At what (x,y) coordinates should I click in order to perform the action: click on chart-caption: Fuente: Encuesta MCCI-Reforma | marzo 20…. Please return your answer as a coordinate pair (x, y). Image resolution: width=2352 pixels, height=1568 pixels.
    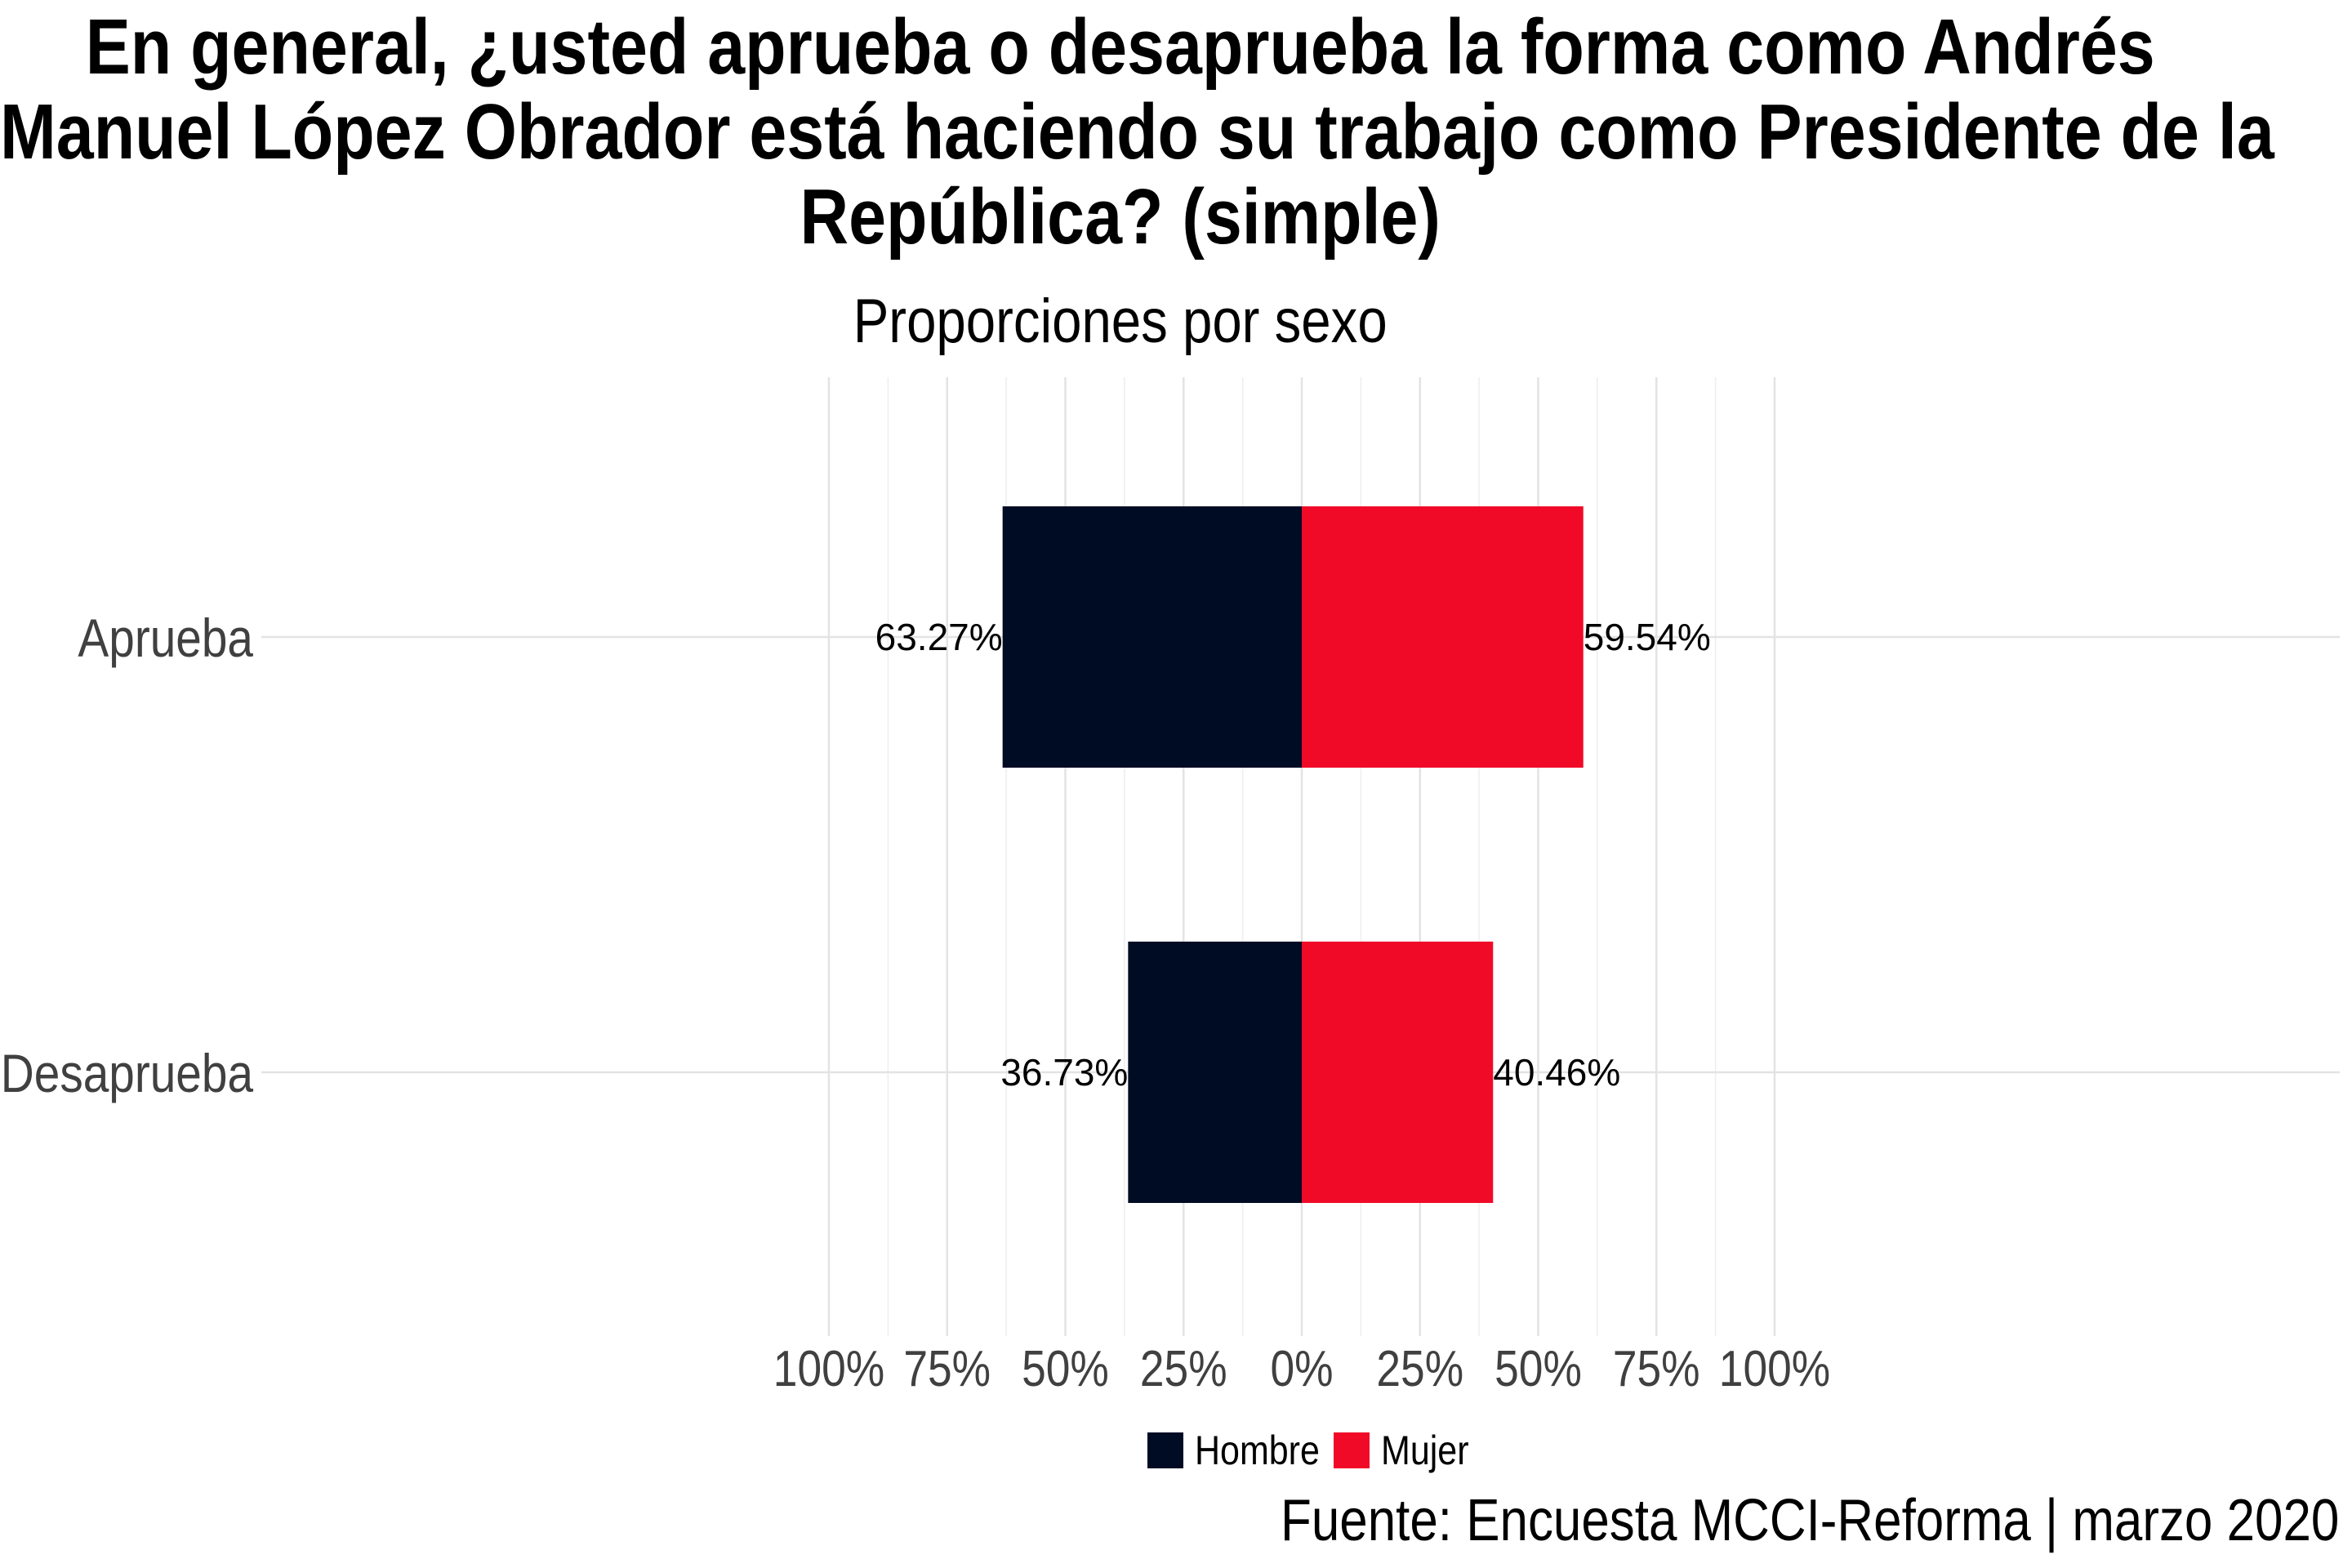
    Looking at the image, I should click on (1809, 1520).